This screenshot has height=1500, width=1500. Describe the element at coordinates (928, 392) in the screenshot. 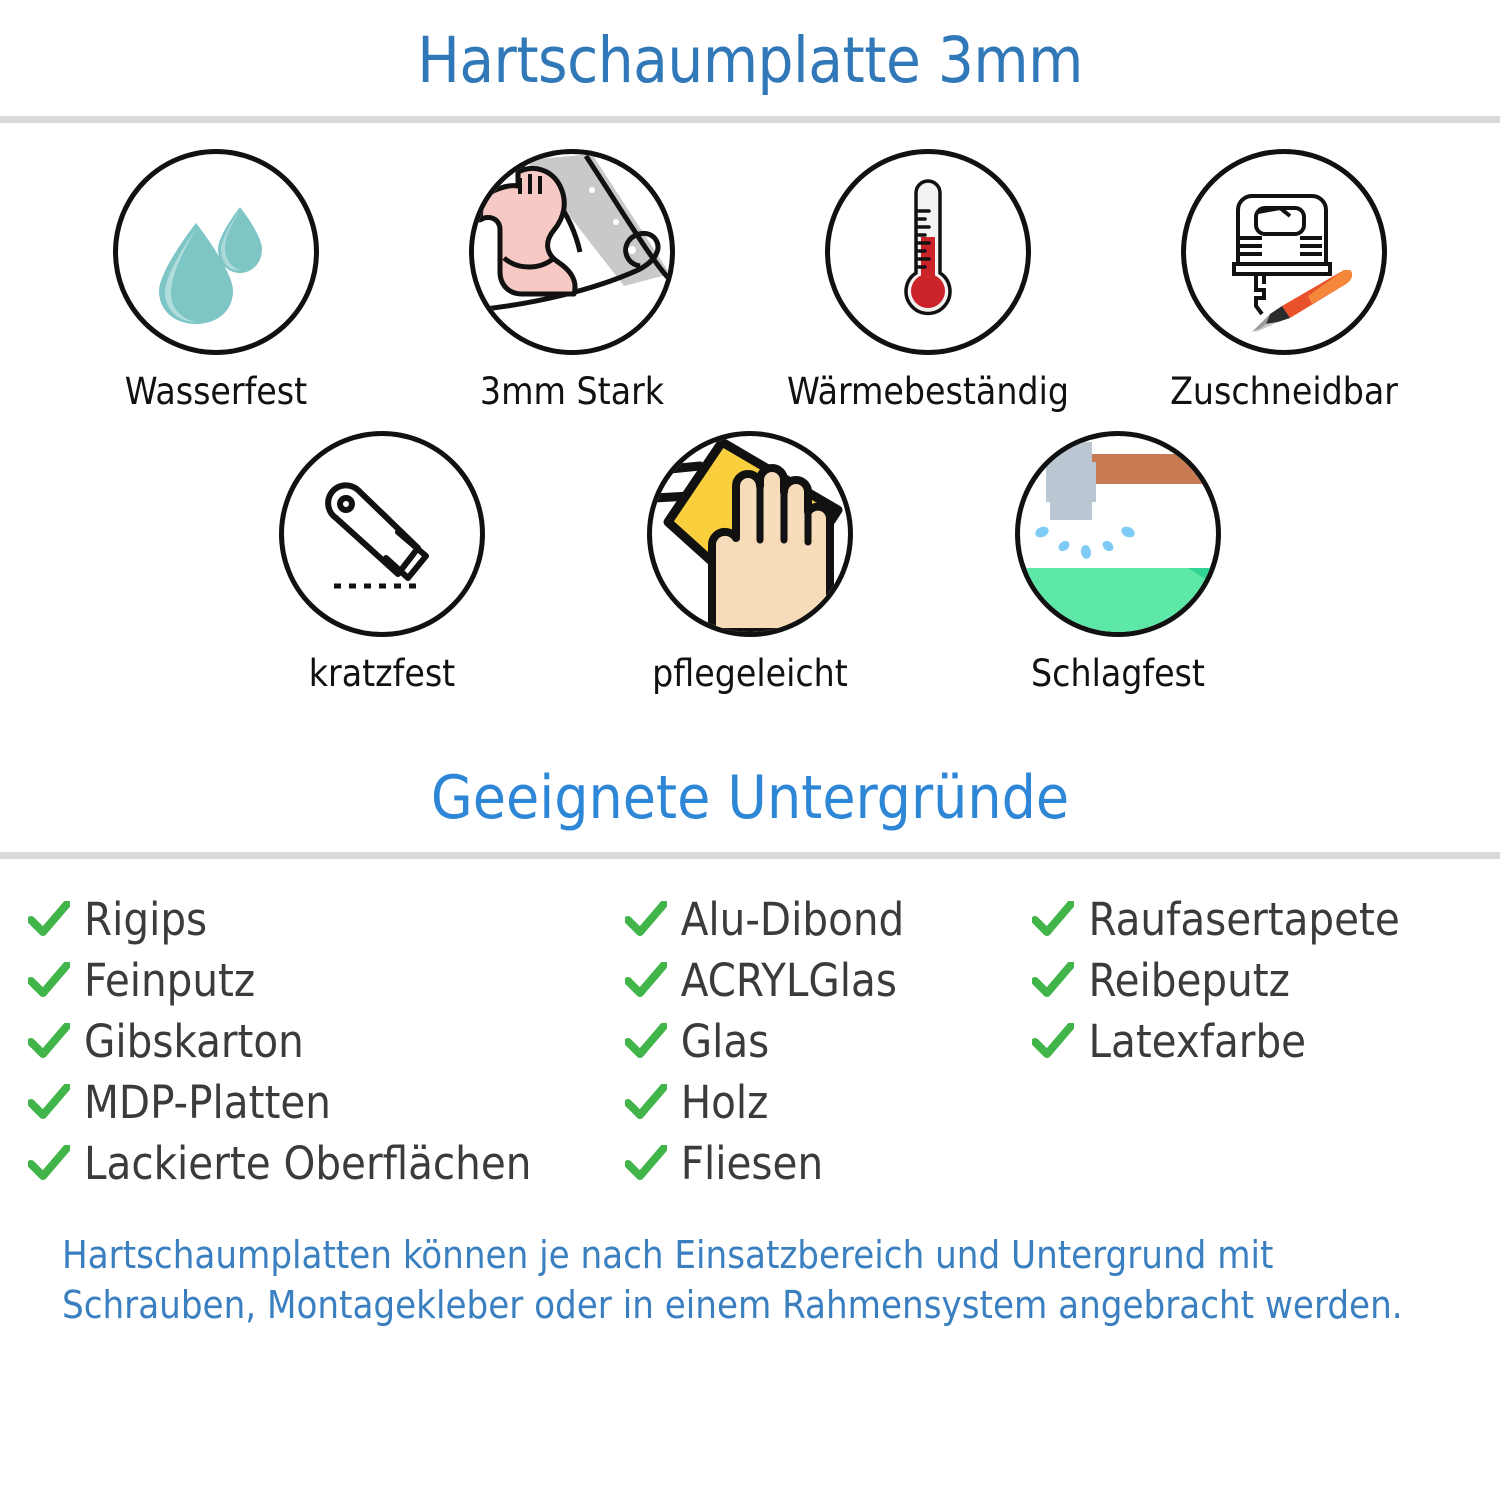

I see `feature-label: Wärmebeständig` at that location.